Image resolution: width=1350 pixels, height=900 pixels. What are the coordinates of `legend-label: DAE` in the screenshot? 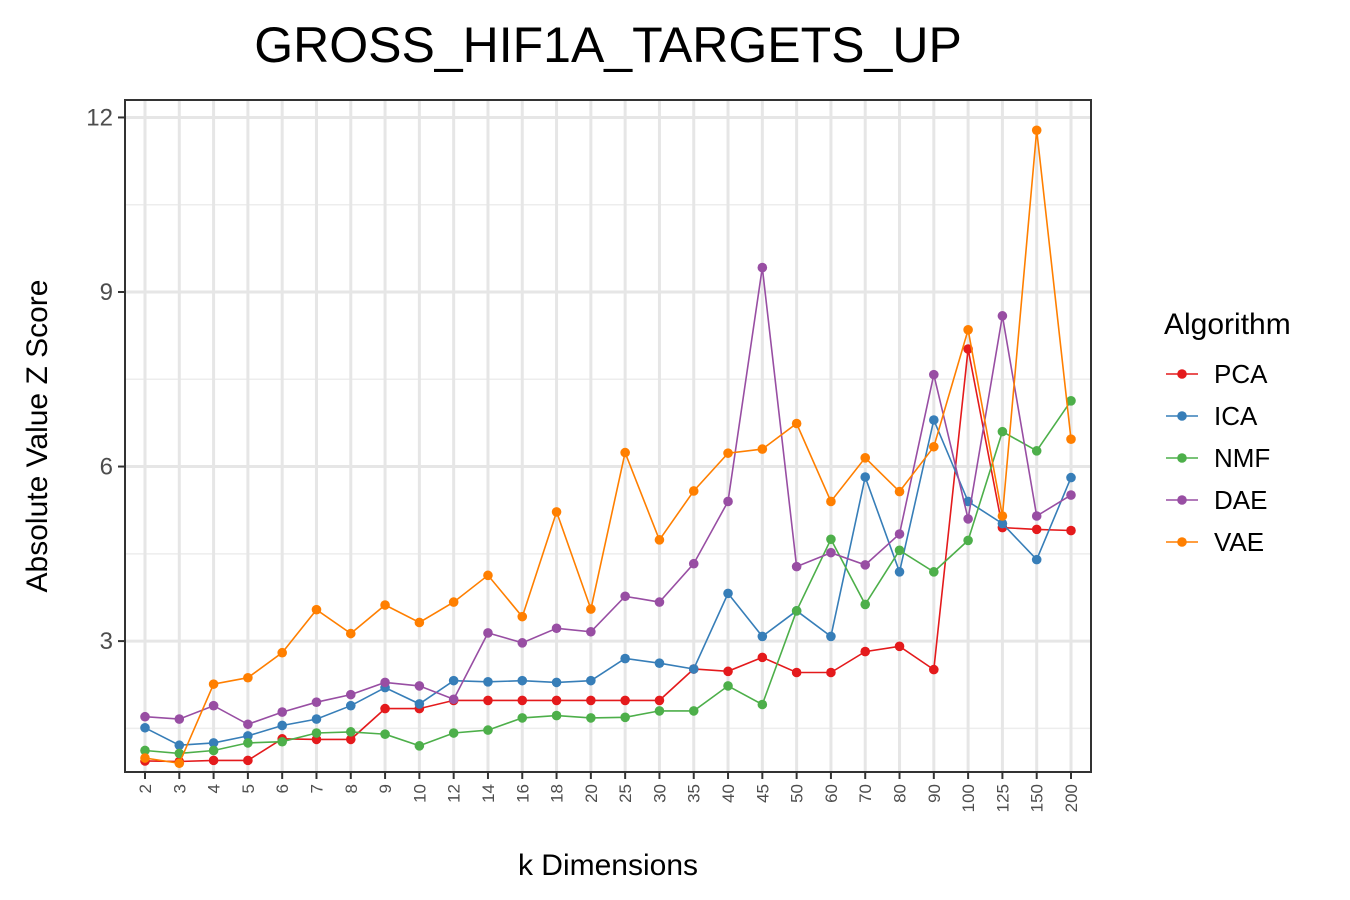 It's located at (1240, 500).